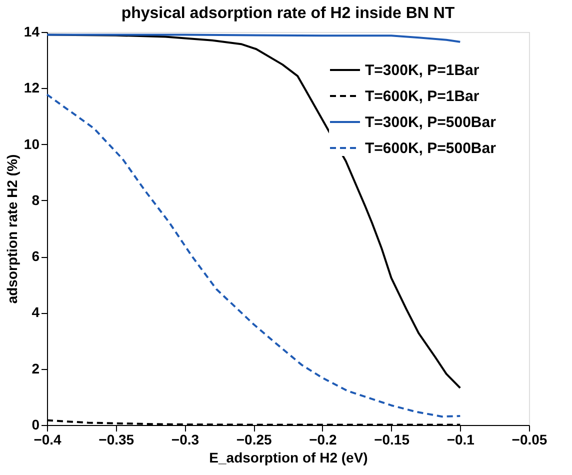 The image size is (572, 475). Describe the element at coordinates (36, 312) in the screenshot. I see `y-tick-label: 4` at that location.